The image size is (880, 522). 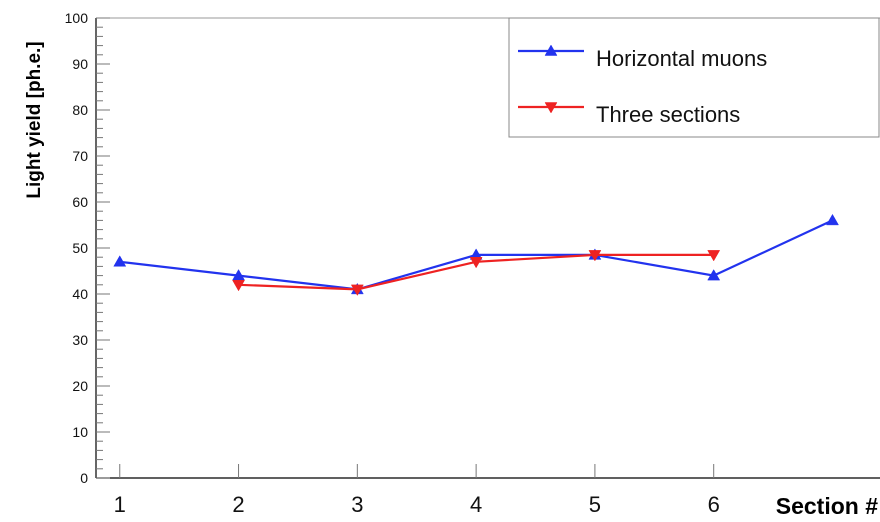 I want to click on y-axis-title: Light yield [ph.e.], so click(x=34, y=119).